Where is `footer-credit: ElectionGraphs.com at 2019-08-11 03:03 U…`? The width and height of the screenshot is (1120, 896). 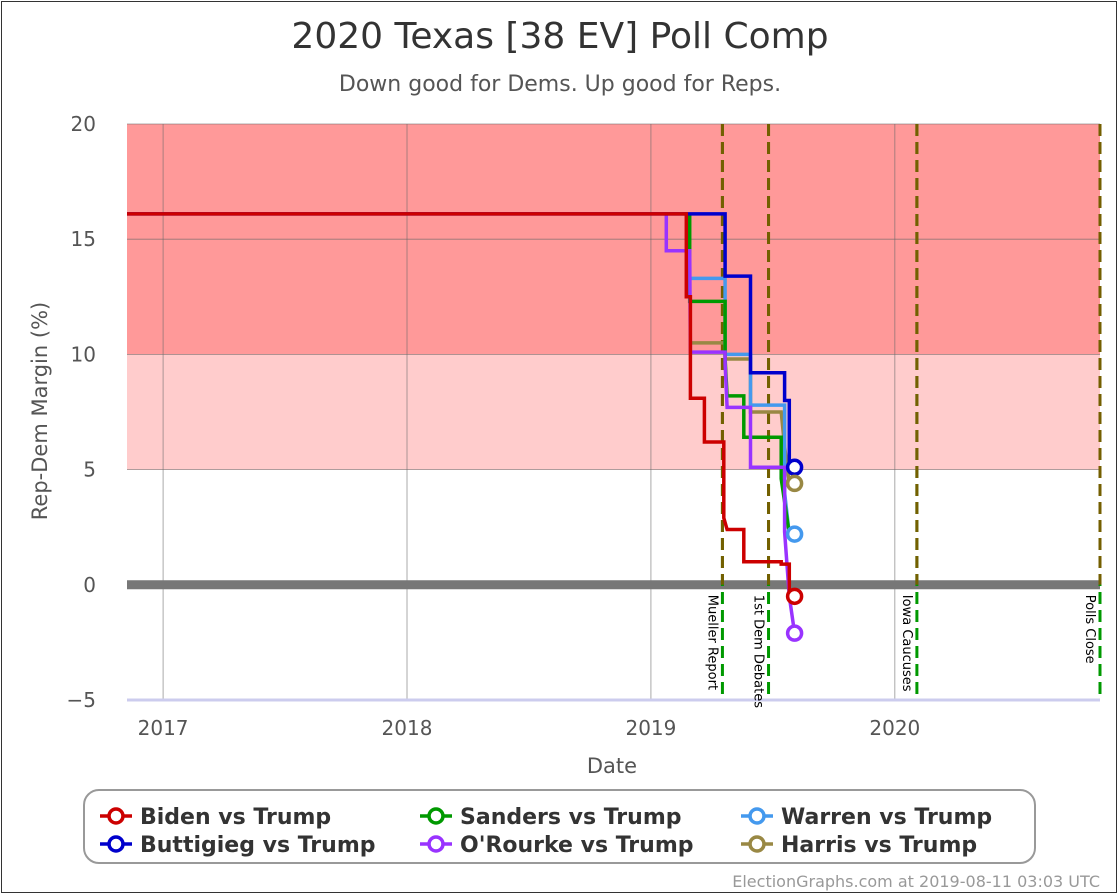 footer-credit: ElectionGraphs.com at 2019-08-11 03:03 U… is located at coordinates (916, 881).